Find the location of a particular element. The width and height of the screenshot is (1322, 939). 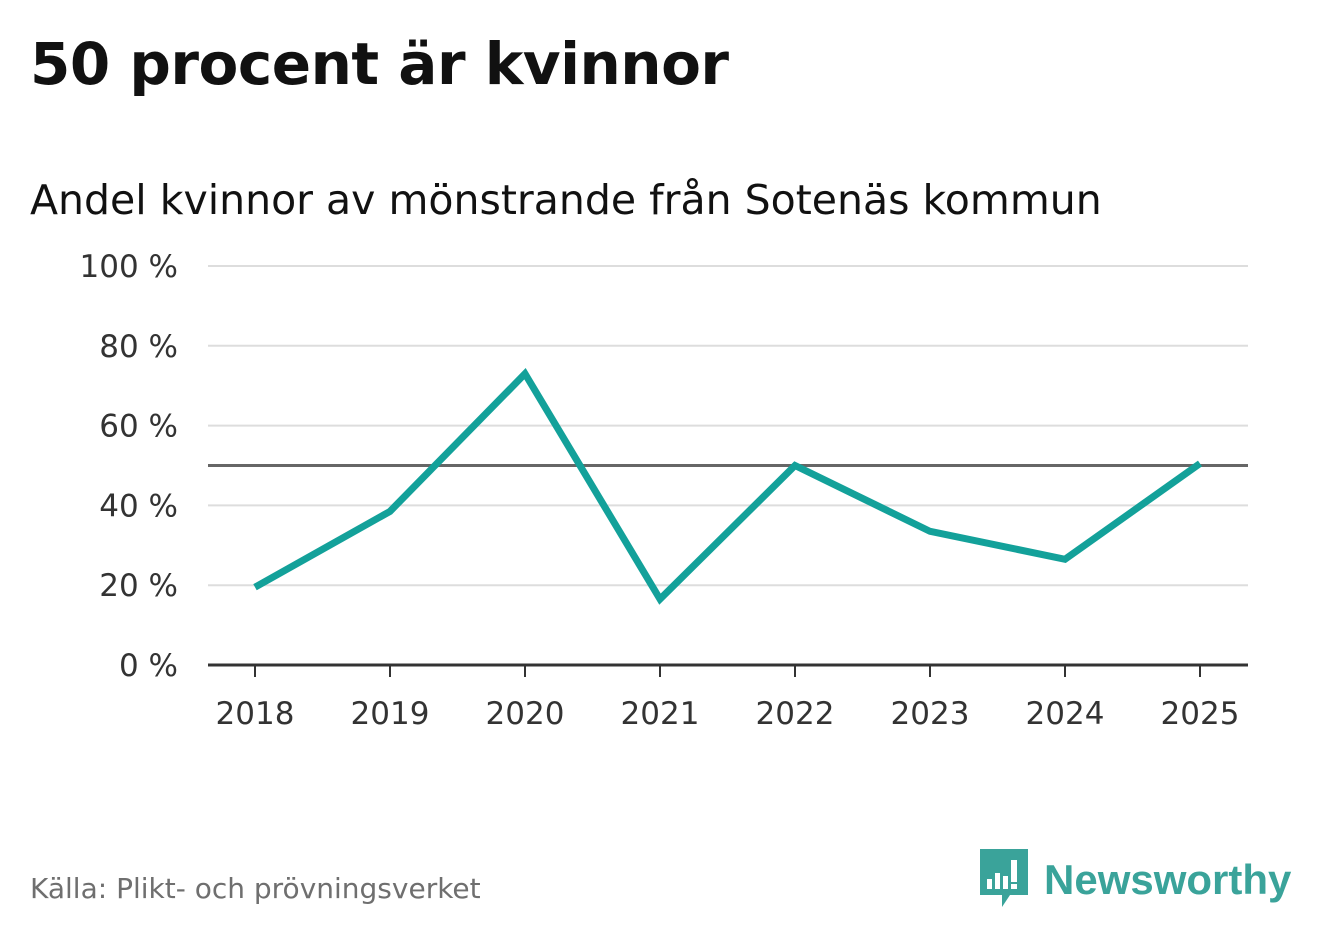

y-tick-label: 20 % is located at coordinates (138, 586).